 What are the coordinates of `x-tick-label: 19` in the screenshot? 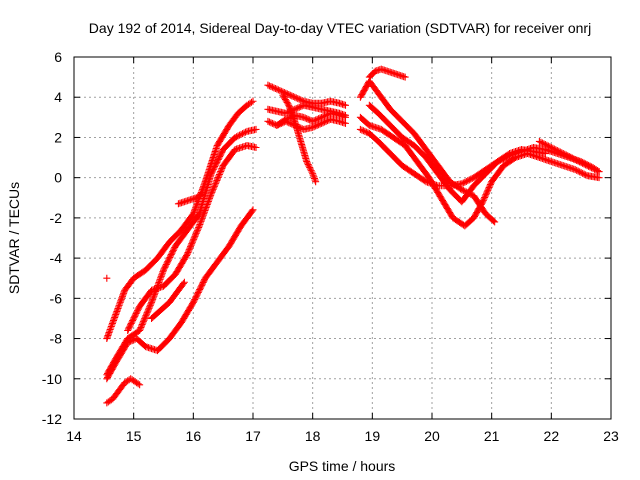 It's located at (373, 436).